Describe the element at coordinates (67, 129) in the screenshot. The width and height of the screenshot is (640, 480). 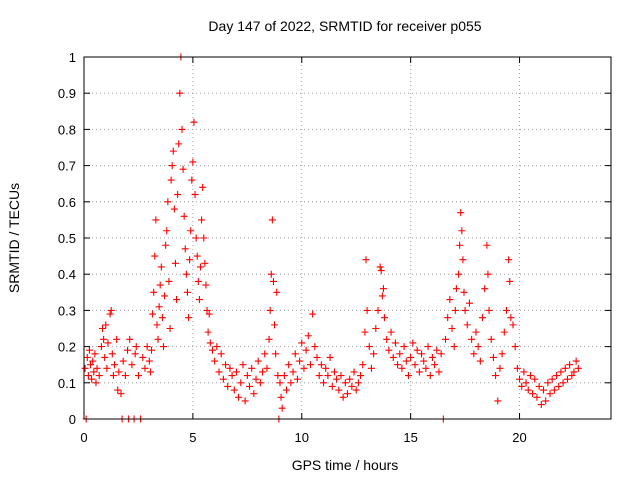
I see `y-tick-label: 0.8` at that location.